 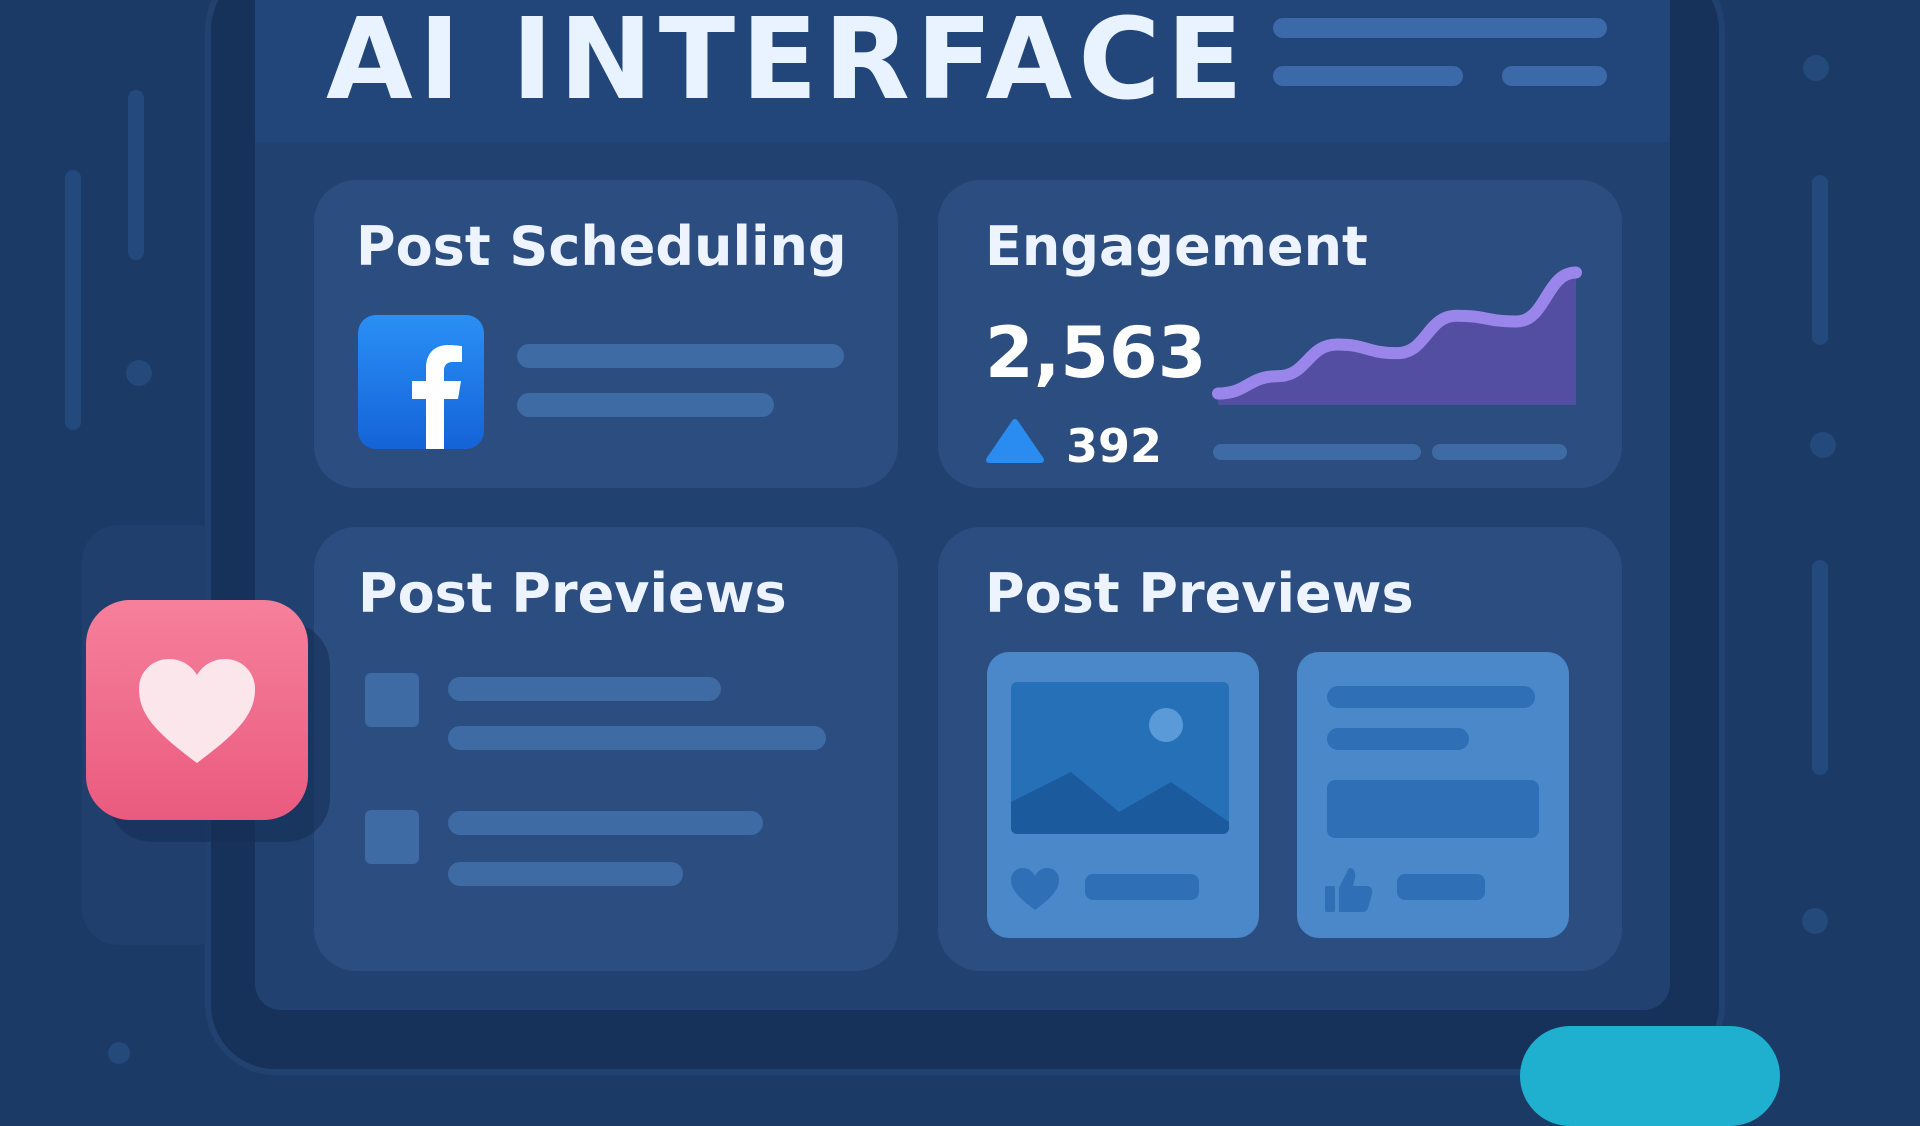 I want to click on trend-line, so click(x=1397, y=333).